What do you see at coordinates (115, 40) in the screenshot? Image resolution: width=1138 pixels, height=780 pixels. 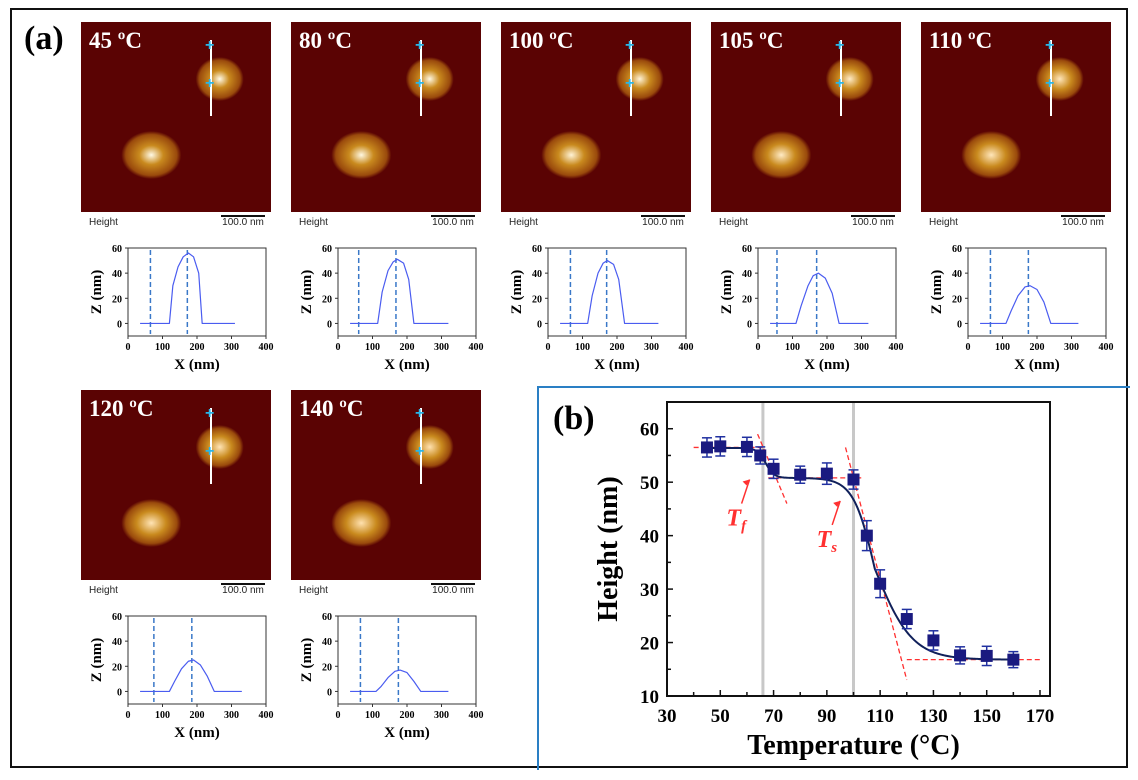 I see `temperature-label: 45 ºC` at bounding box center [115, 40].